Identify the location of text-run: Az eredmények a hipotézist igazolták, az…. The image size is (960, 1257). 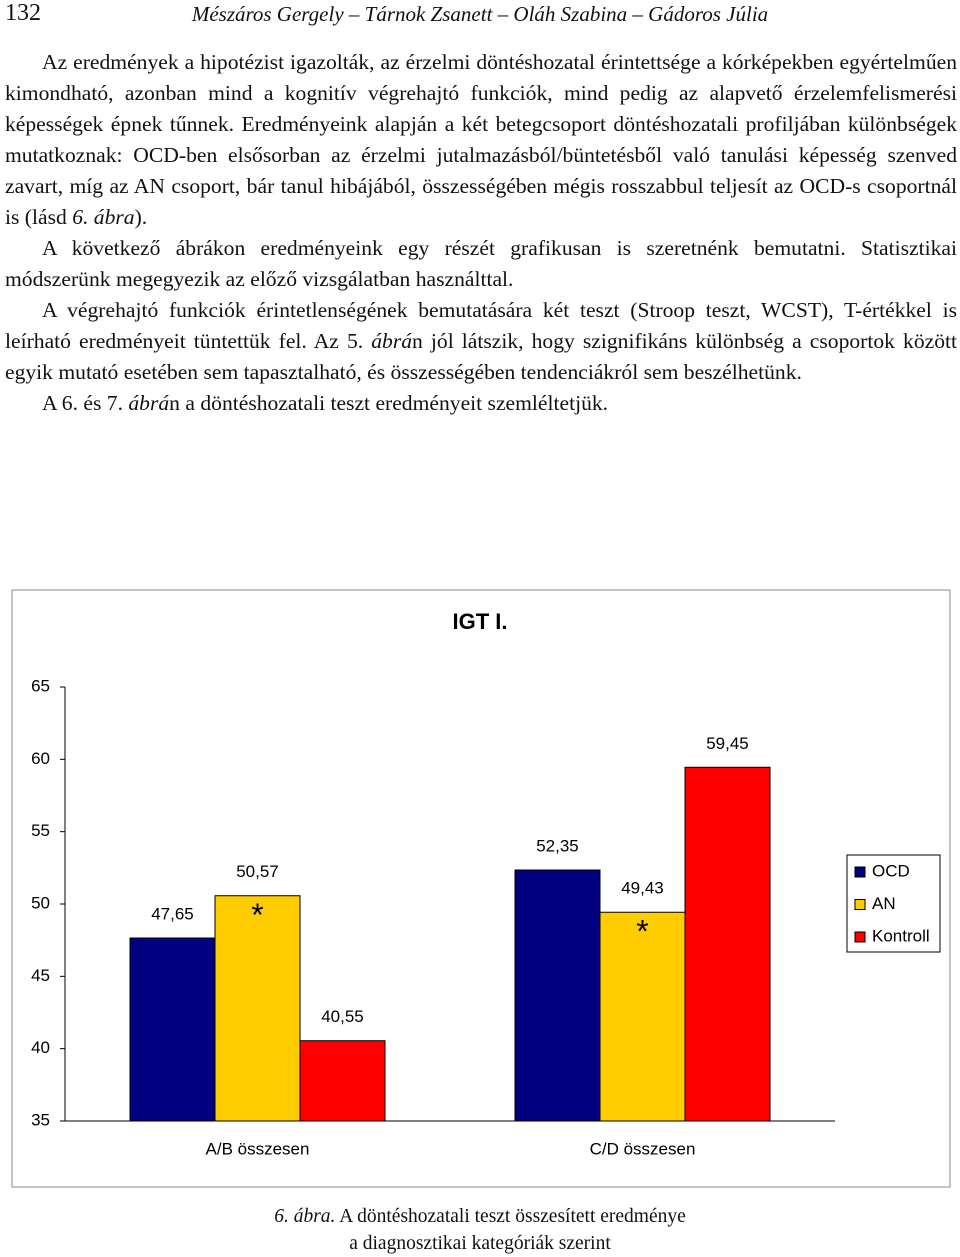
(481, 139).